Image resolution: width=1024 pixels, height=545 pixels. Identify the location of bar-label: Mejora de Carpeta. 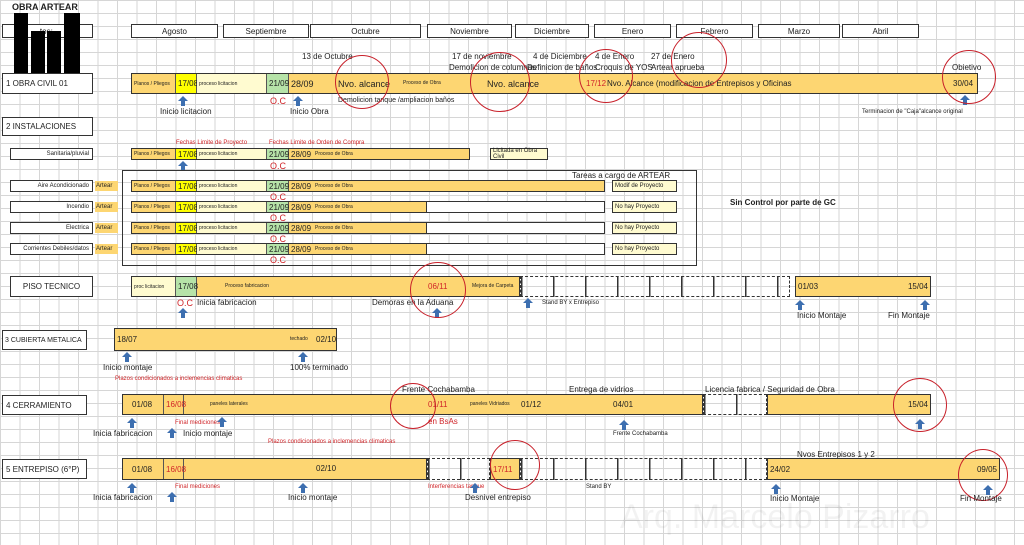
(493, 286).